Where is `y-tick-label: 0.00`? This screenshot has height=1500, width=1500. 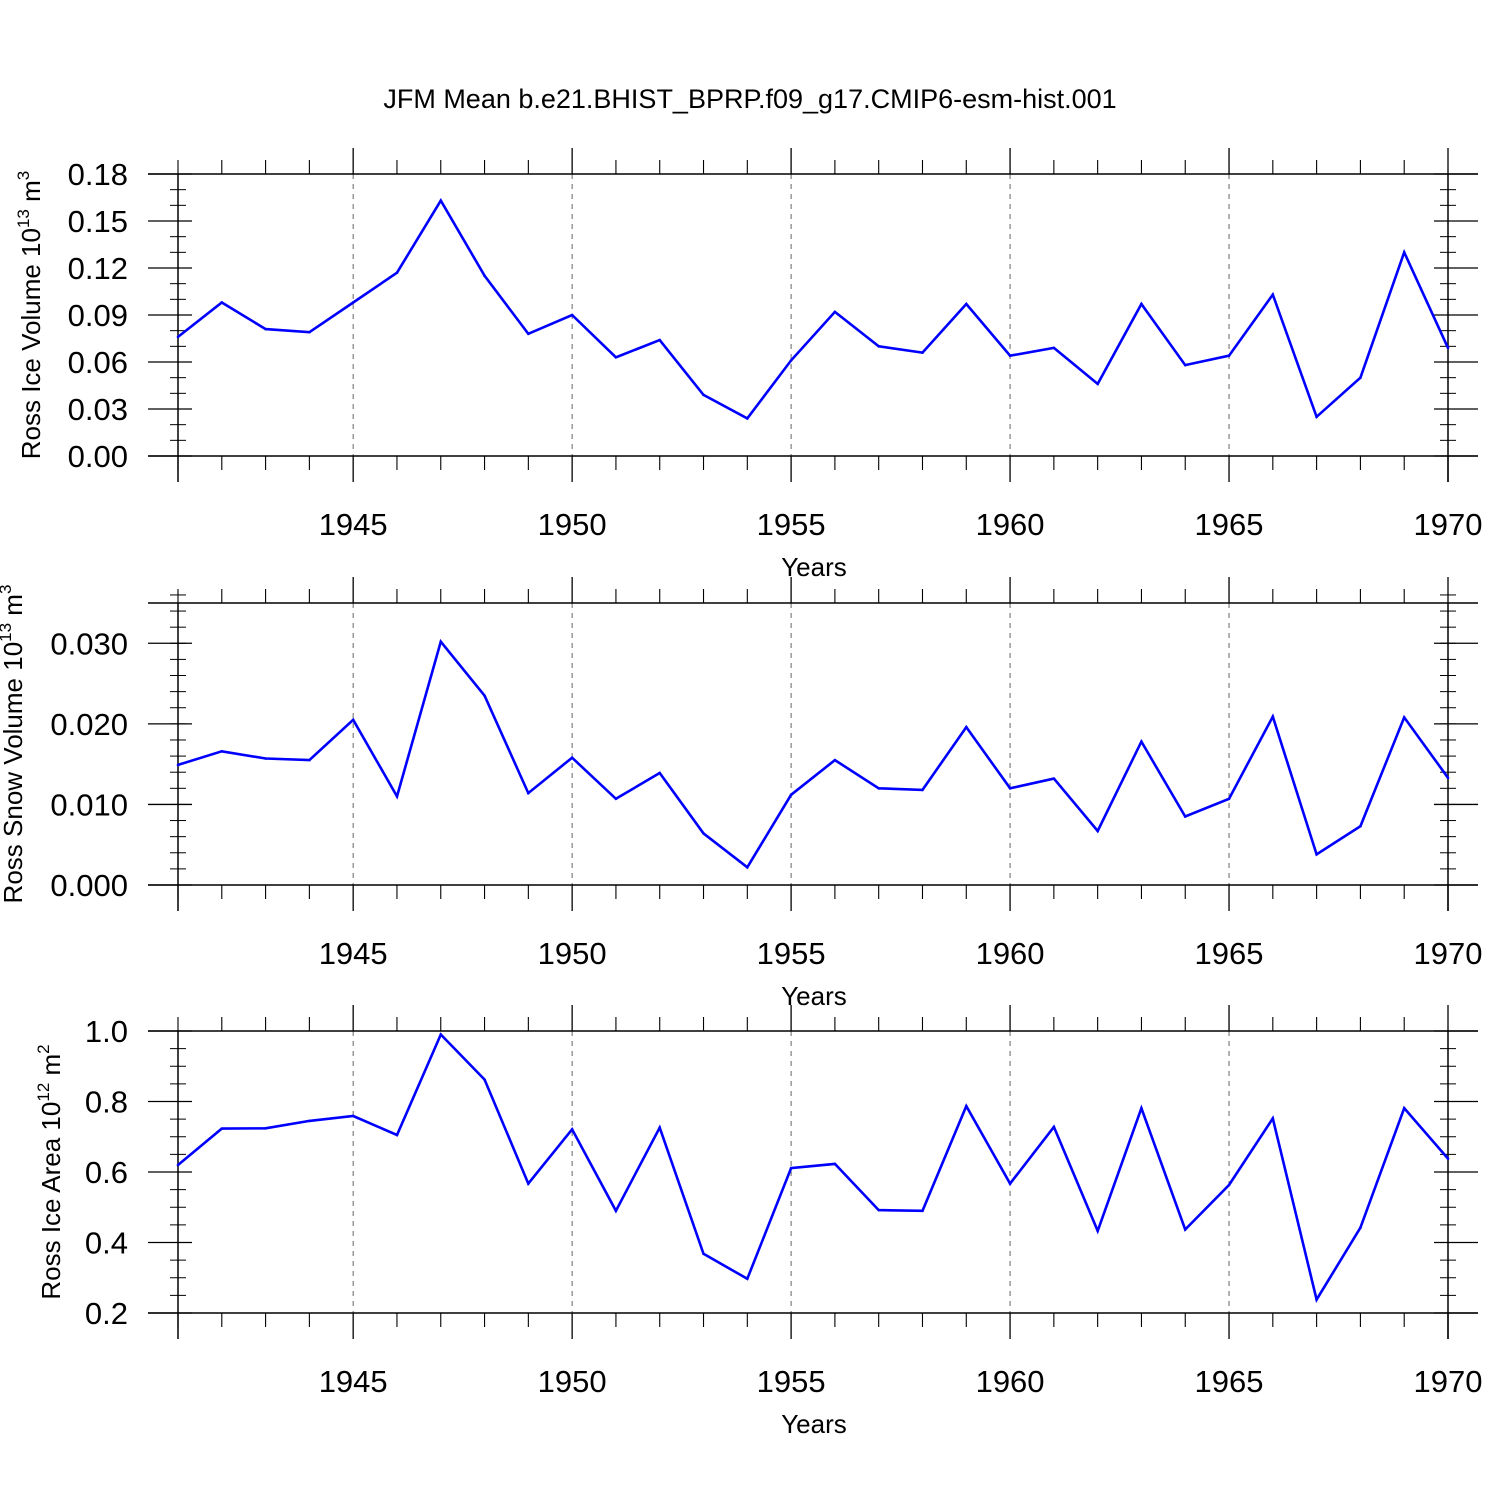 y-tick-label: 0.00 is located at coordinates (98, 456).